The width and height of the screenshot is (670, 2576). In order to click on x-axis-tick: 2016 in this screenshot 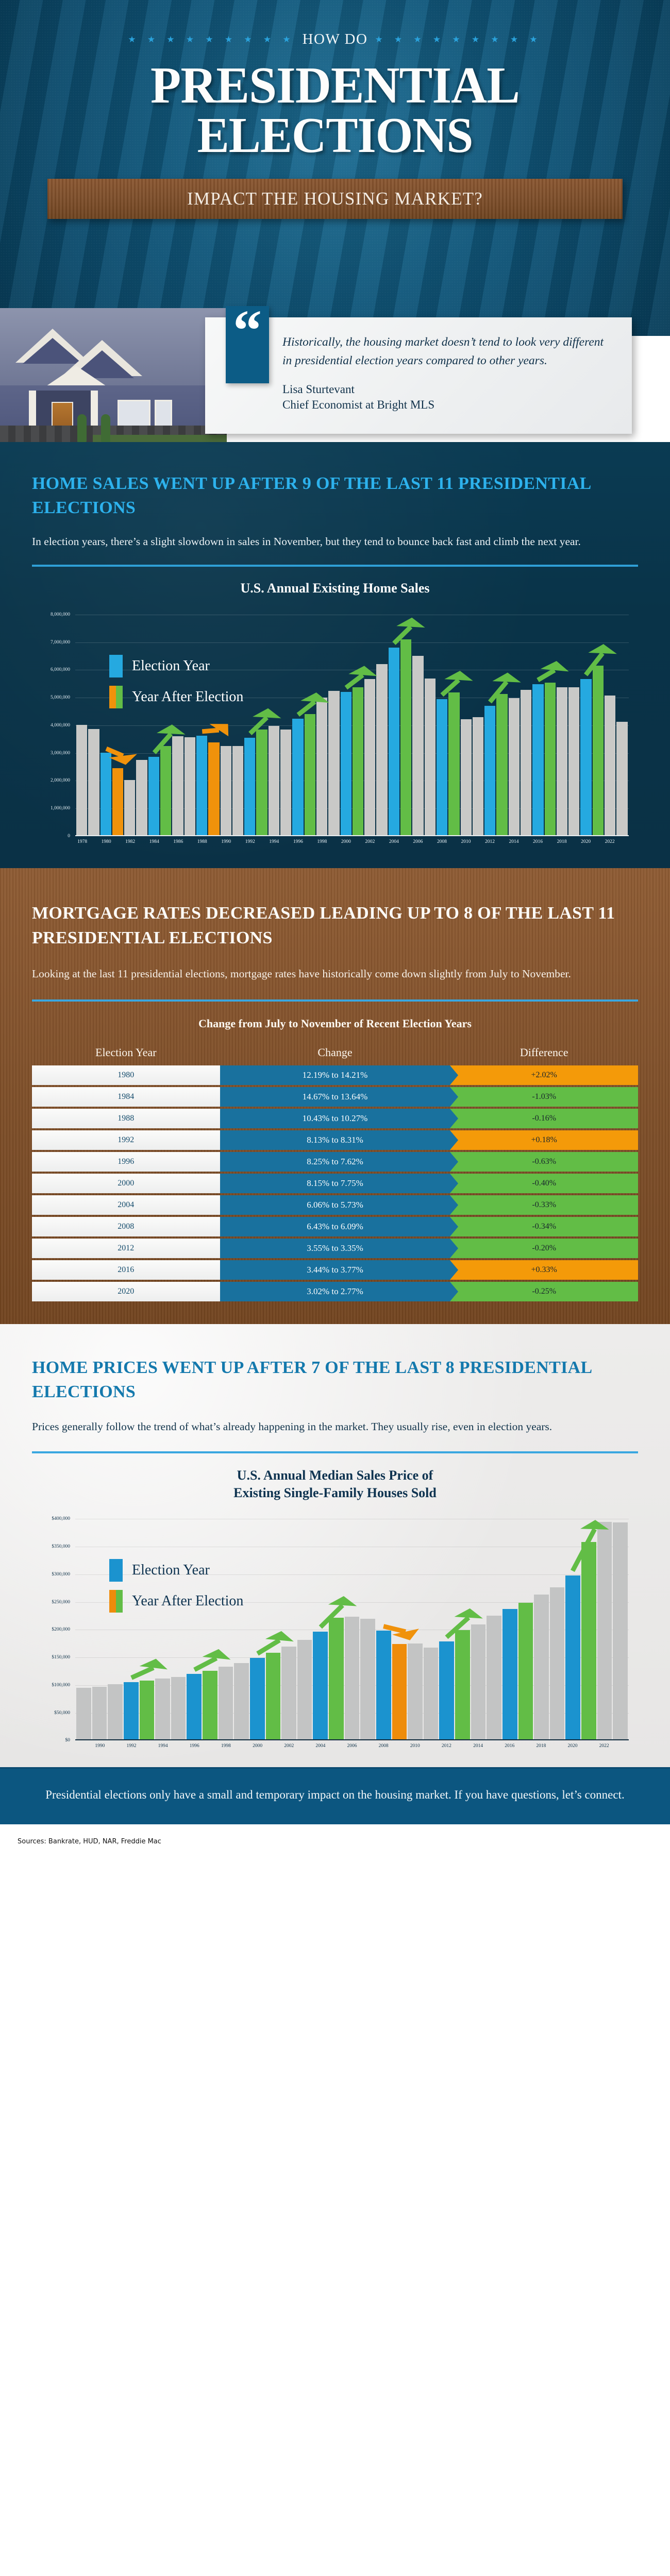, I will do `click(510, 1746)`.